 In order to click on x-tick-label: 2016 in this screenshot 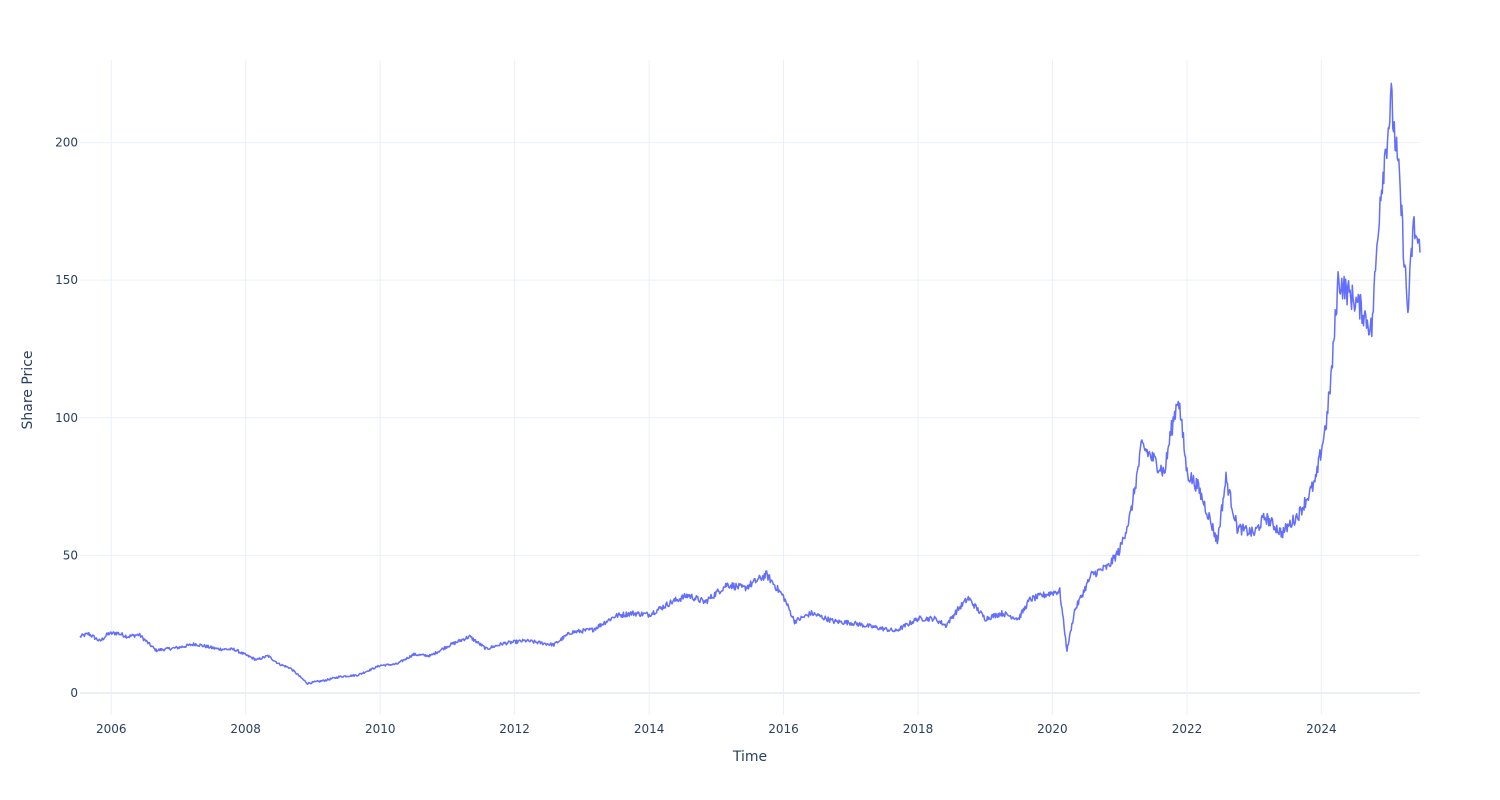, I will do `click(783, 729)`.